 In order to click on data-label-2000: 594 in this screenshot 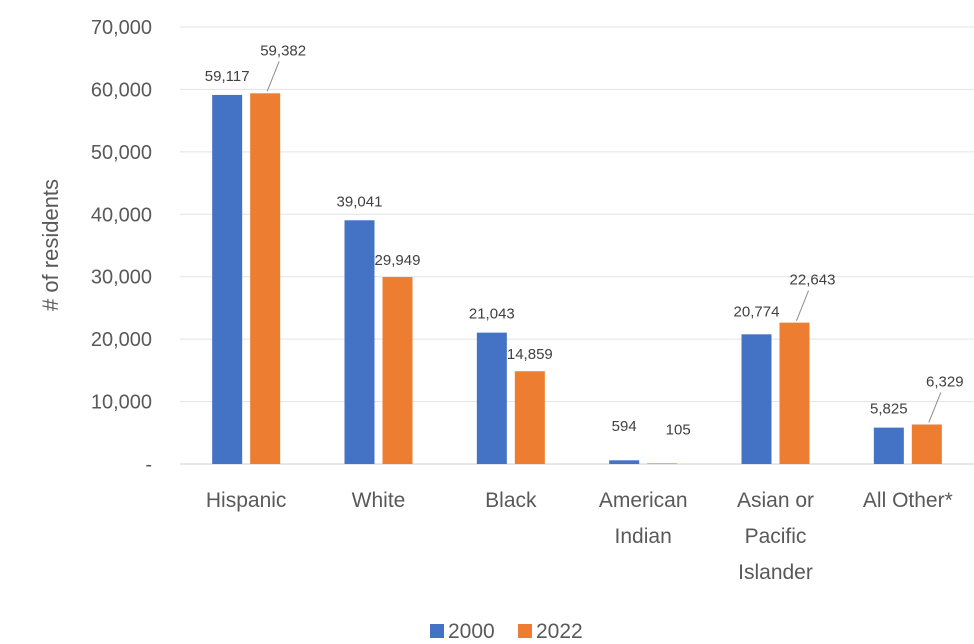, I will do `click(624, 426)`.